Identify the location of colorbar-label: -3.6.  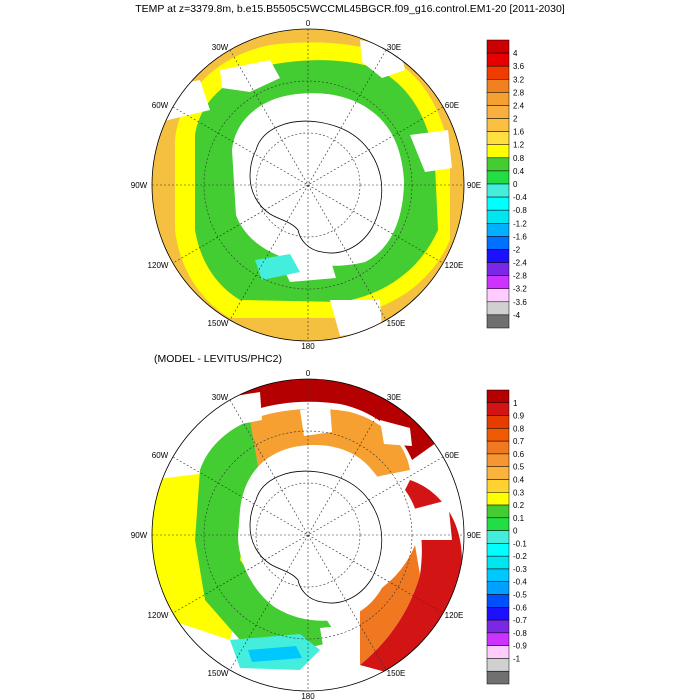
(520, 302).